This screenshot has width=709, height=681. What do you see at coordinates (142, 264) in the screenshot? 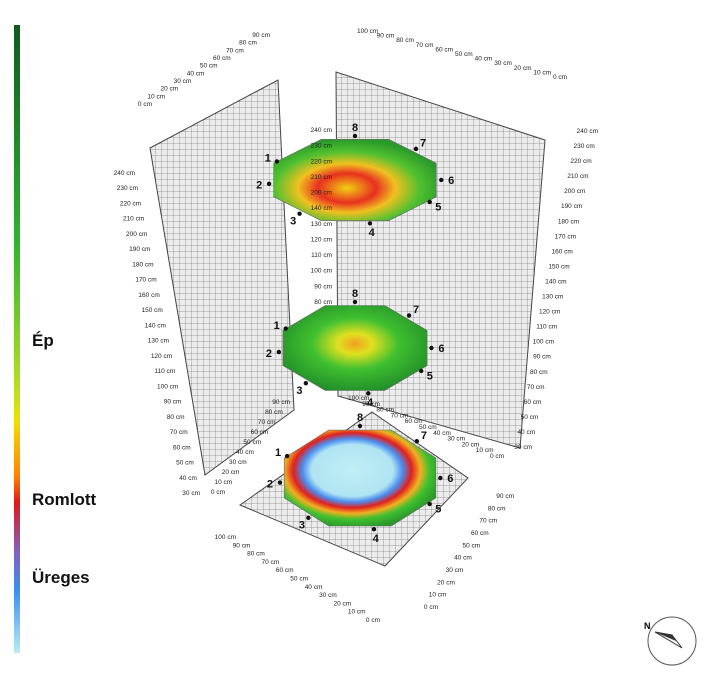
I see `tick-label: 180 cm` at bounding box center [142, 264].